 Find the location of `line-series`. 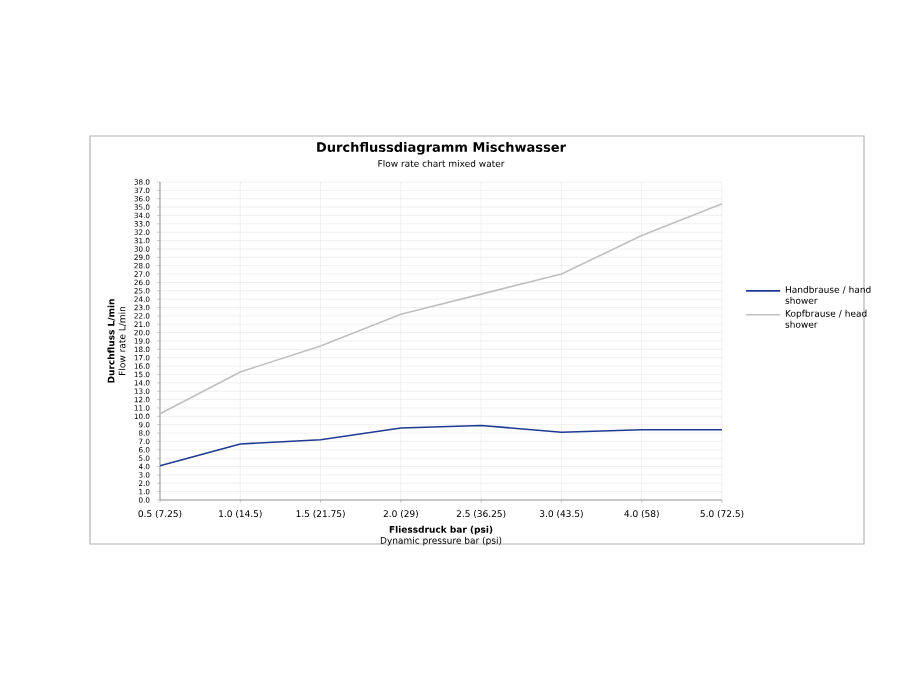

line-series is located at coordinates (441, 445).